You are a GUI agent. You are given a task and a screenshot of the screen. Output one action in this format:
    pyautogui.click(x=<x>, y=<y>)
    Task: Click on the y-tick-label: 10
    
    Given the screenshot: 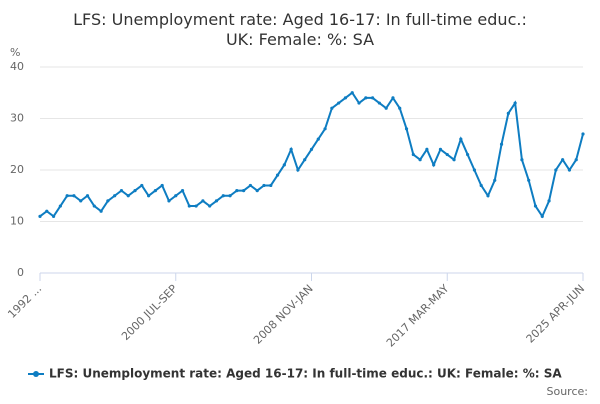 What is the action you would take?
    pyautogui.click(x=17, y=221)
    